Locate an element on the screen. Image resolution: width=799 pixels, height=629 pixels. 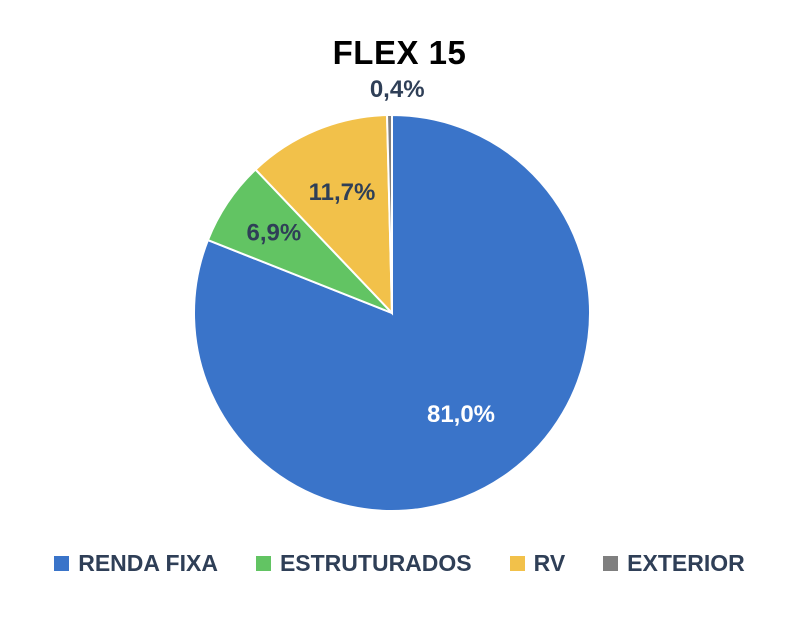
legend-label: RV is located at coordinates (550, 563).